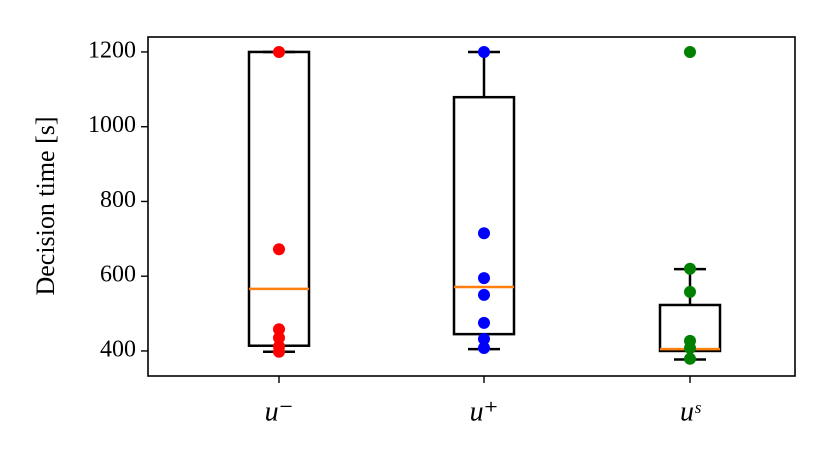  Describe the element at coordinates (45, 205) in the screenshot. I see `y-axis-label: Decision time [s]` at that location.